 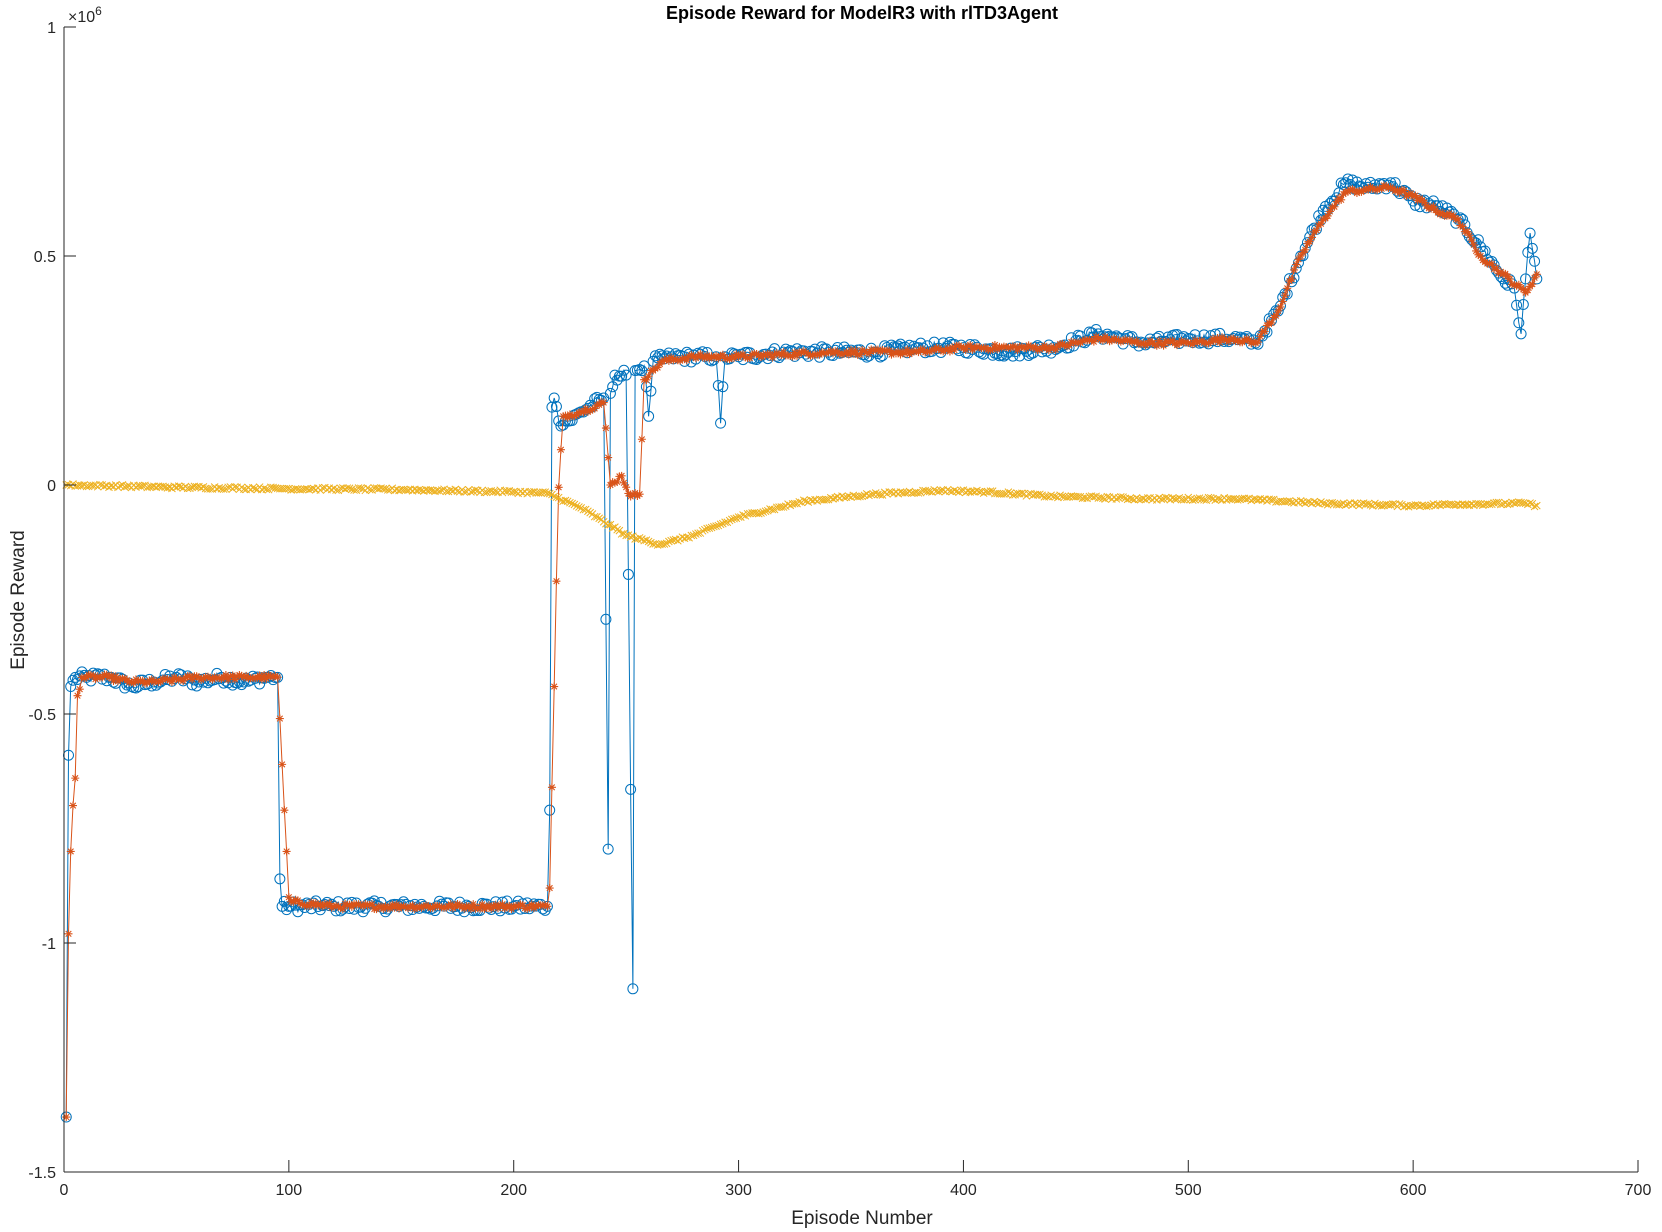 I want to click on x-tick-label: 0, so click(x=64, y=1190).